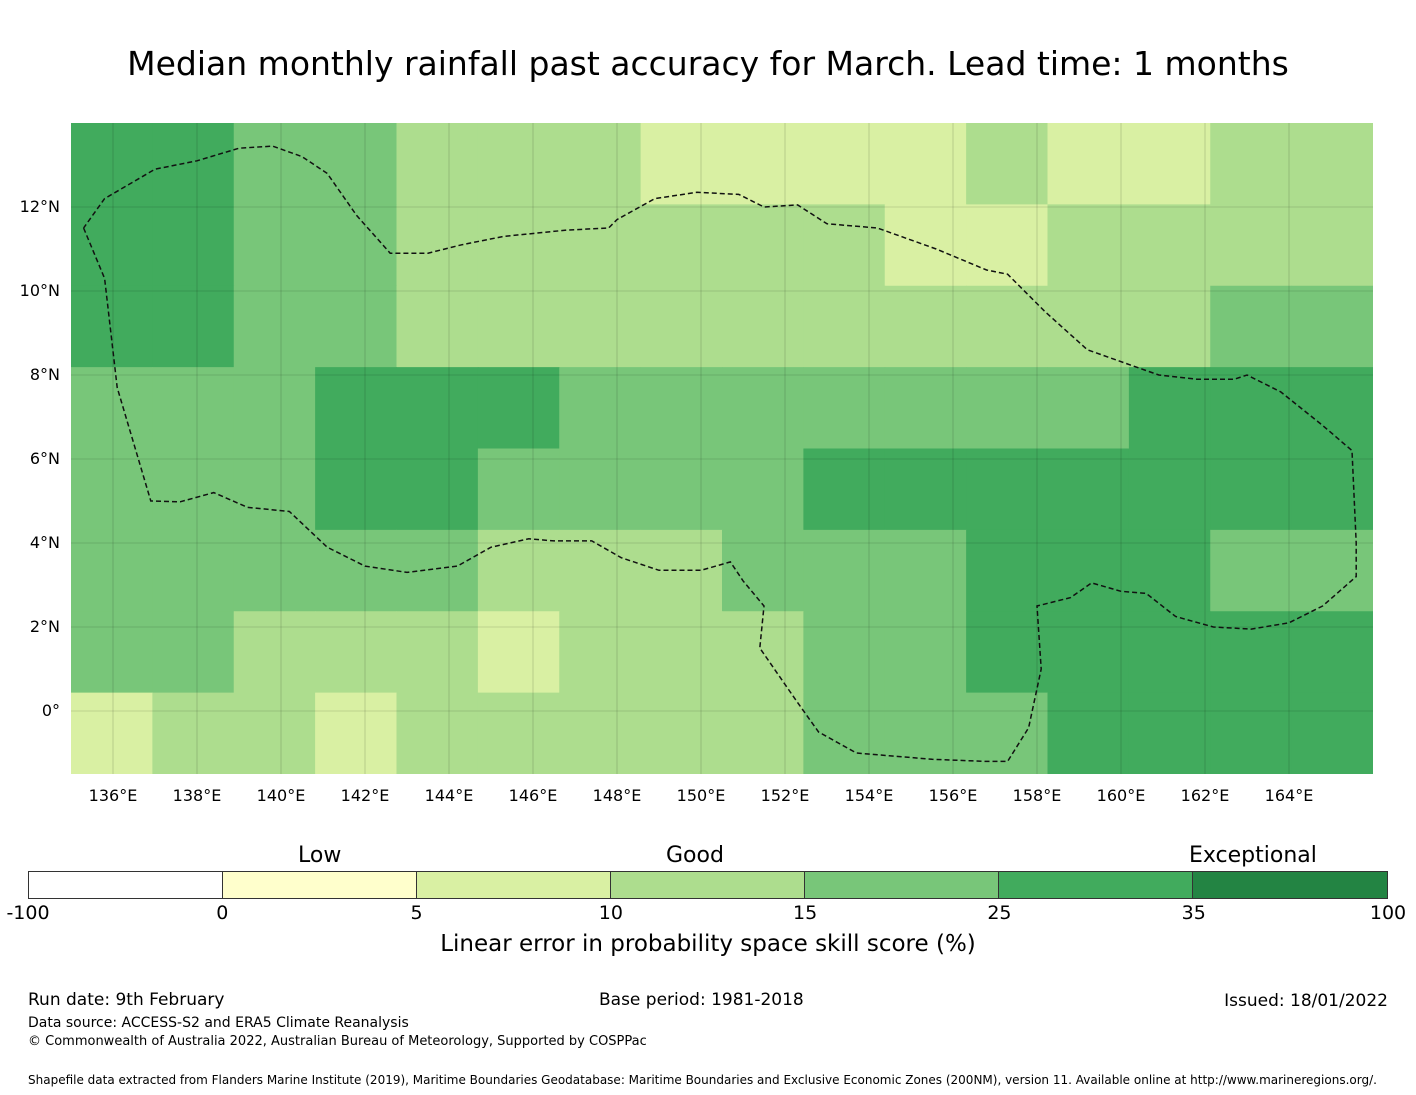 This screenshot has width=1416, height=1095. I want to click on lon-tick-label: 162°E, so click(1205, 795).